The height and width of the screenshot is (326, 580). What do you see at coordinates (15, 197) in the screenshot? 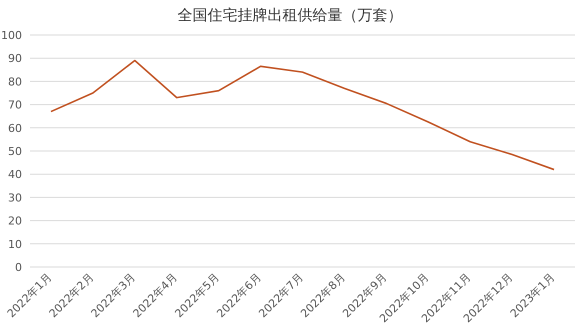
I see `y-tick-label: 30` at bounding box center [15, 197].